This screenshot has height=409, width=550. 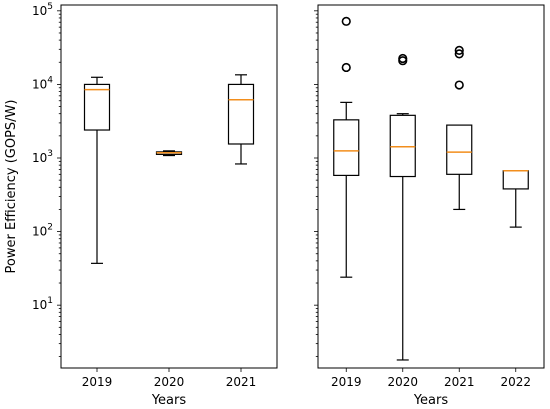 What do you see at coordinates (11, 187) in the screenshot?
I see `y-axis-label: Power Efficiency (GOPS/W)` at bounding box center [11, 187].